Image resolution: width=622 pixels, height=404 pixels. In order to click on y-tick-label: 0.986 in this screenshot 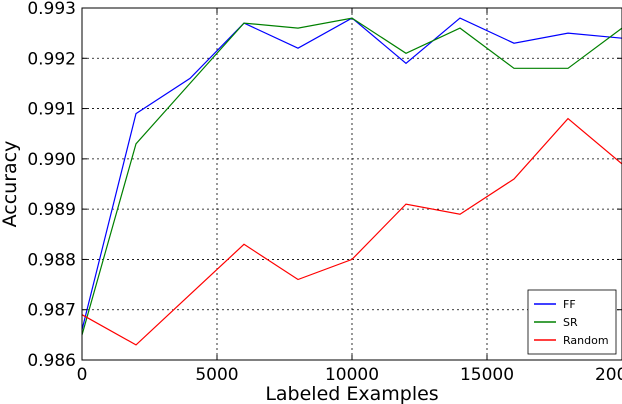, I will do `click(51, 361)`.